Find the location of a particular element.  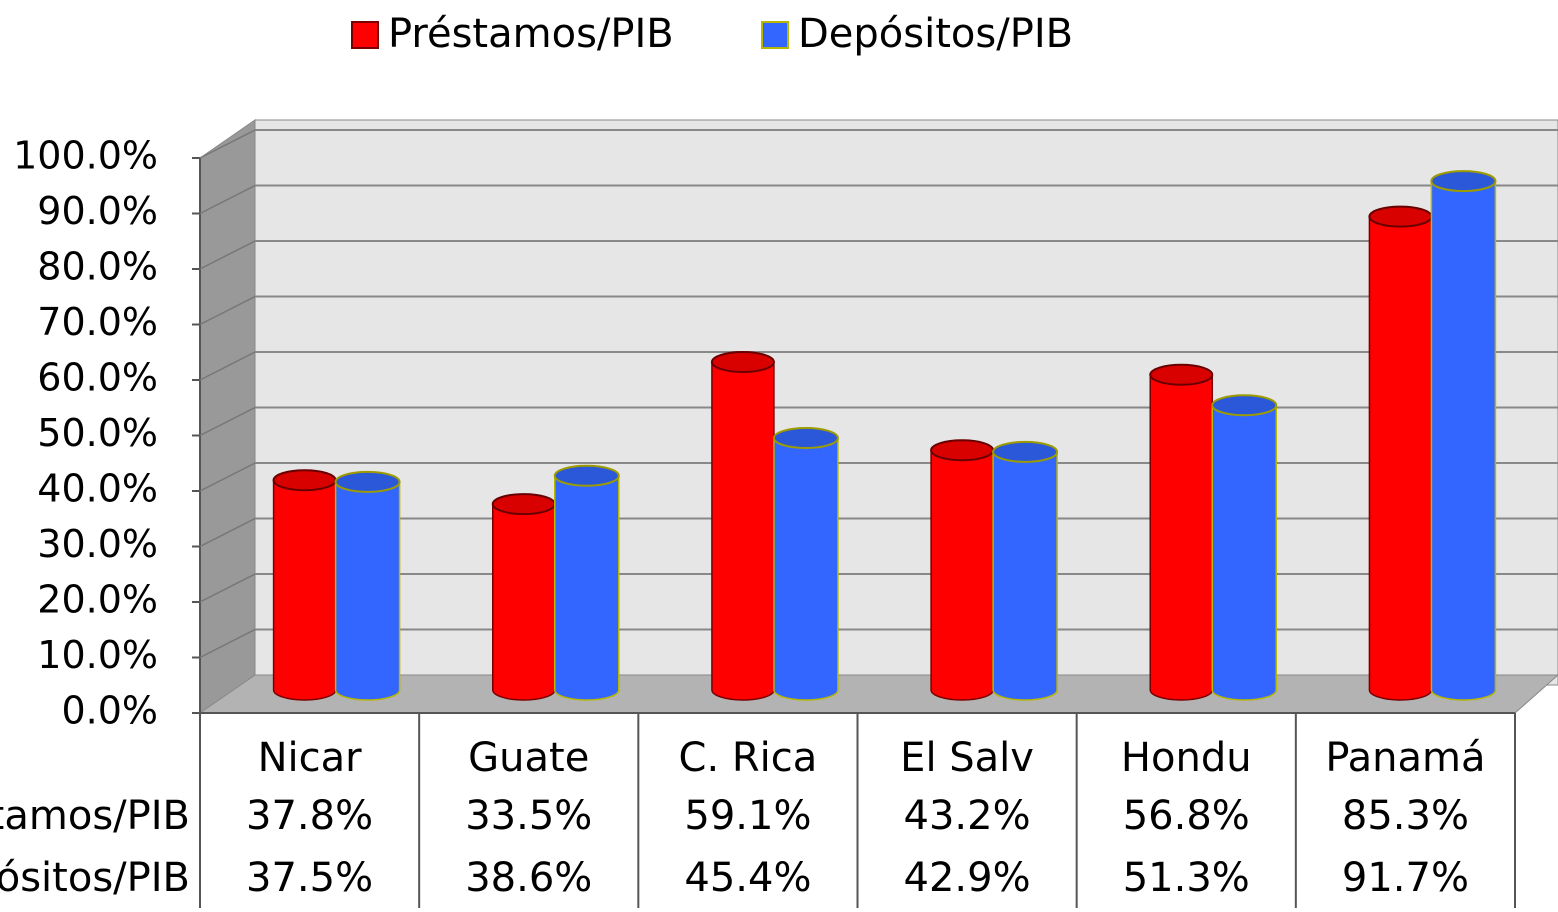

x-tick-label: Hondu is located at coordinates (1186, 758).